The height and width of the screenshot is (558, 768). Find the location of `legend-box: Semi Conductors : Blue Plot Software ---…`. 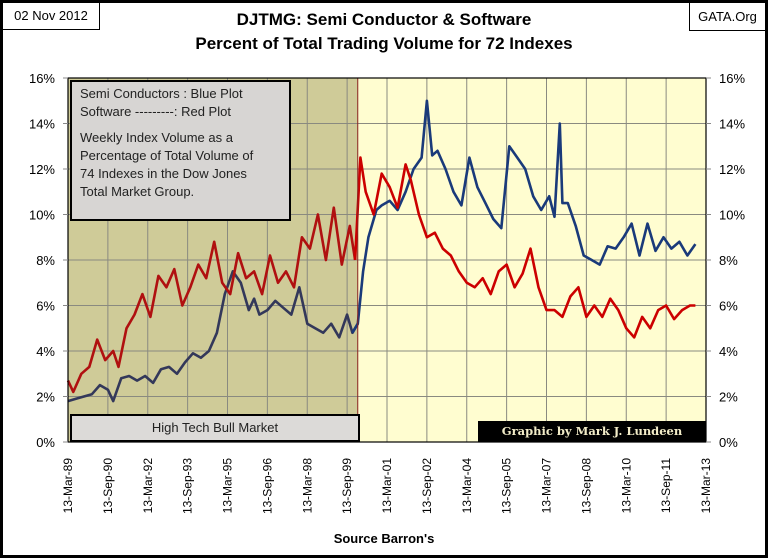

legend-box: Semi Conductors : Blue Plot Software ---… is located at coordinates (180, 150).